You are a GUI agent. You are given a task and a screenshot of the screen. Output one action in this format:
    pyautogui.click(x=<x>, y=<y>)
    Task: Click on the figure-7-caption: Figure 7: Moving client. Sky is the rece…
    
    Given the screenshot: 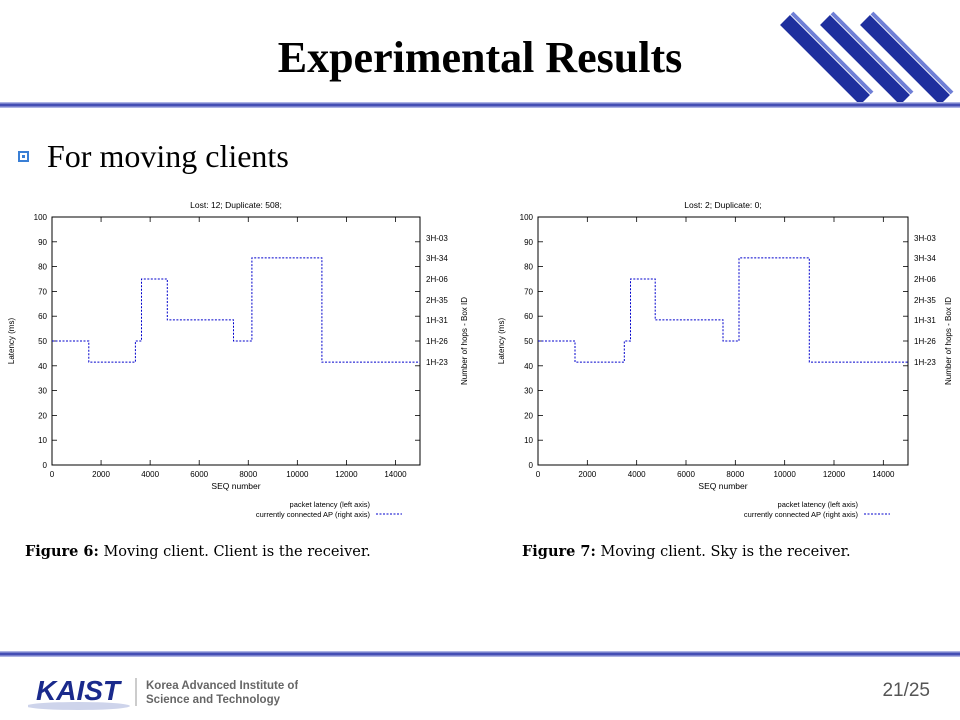 What is the action you would take?
    pyautogui.click(x=686, y=551)
    